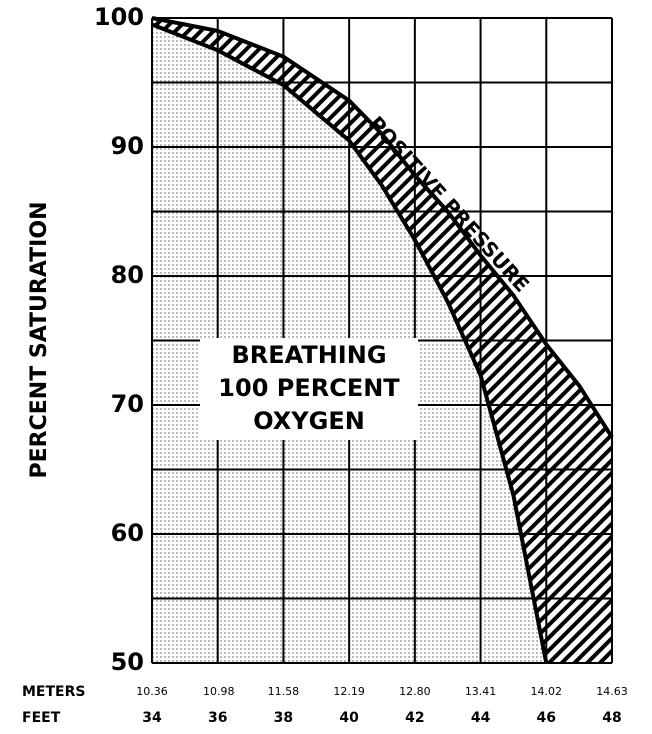  I want to click on x2-tick-label: 13.41, so click(481, 691).